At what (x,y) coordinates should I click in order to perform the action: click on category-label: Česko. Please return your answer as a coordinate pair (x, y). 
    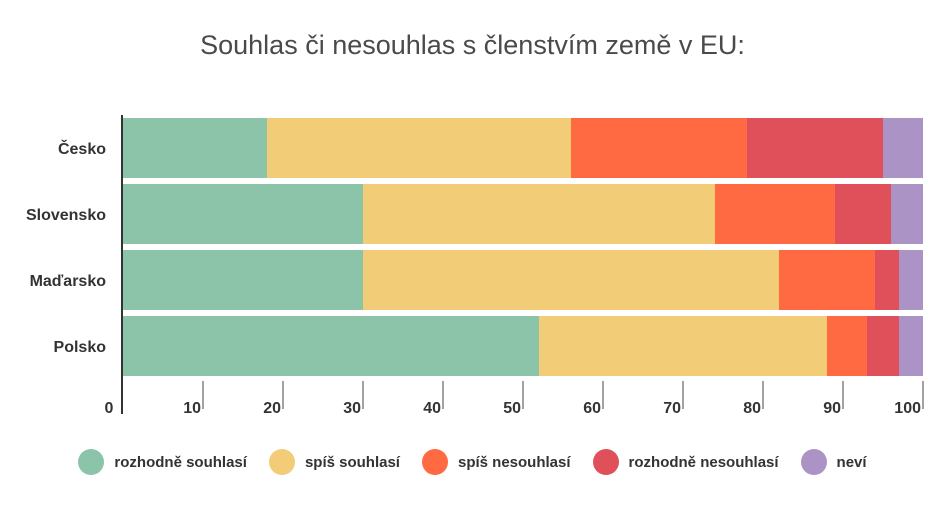
    Looking at the image, I should click on (82, 148).